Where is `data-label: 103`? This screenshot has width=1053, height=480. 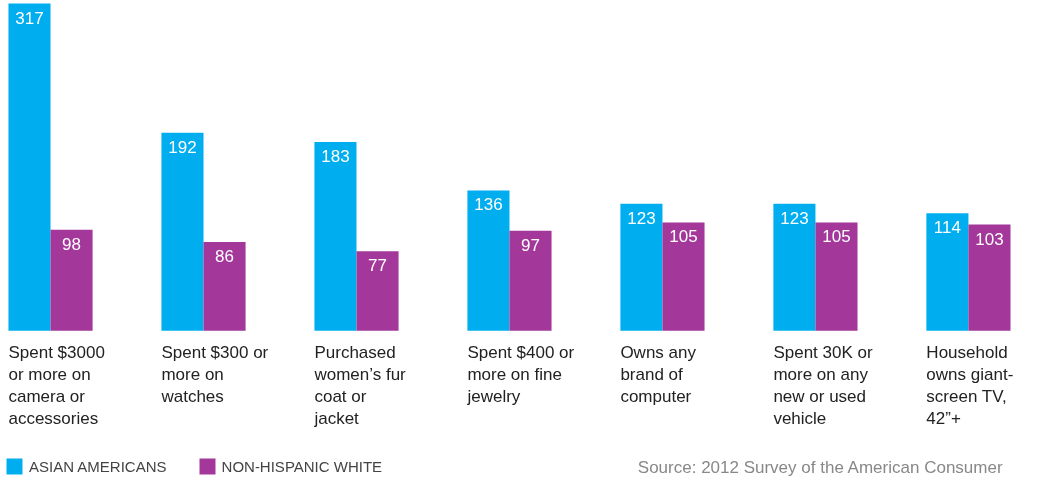 data-label: 103 is located at coordinates (989, 239).